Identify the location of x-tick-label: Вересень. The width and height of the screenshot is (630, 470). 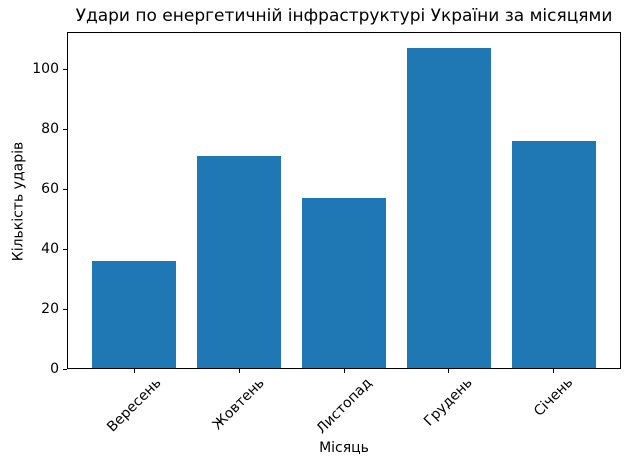
(134, 405).